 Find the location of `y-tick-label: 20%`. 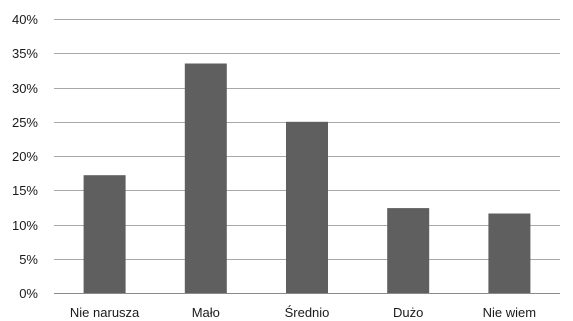

y-tick-label: 20% is located at coordinates (25, 156).